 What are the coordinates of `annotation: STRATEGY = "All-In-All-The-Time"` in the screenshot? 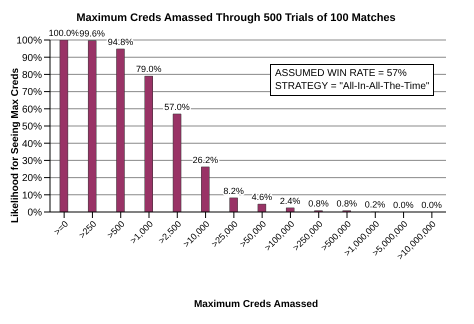 It's located at (352, 86).